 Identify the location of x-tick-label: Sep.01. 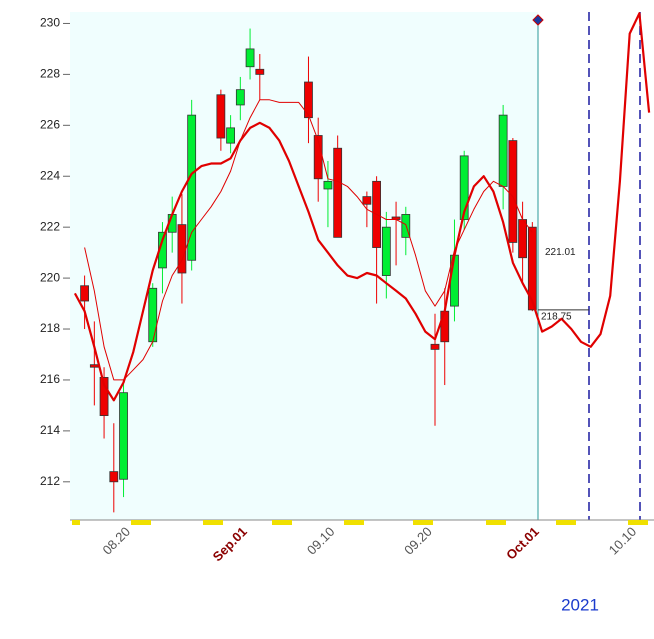
(230, 544).